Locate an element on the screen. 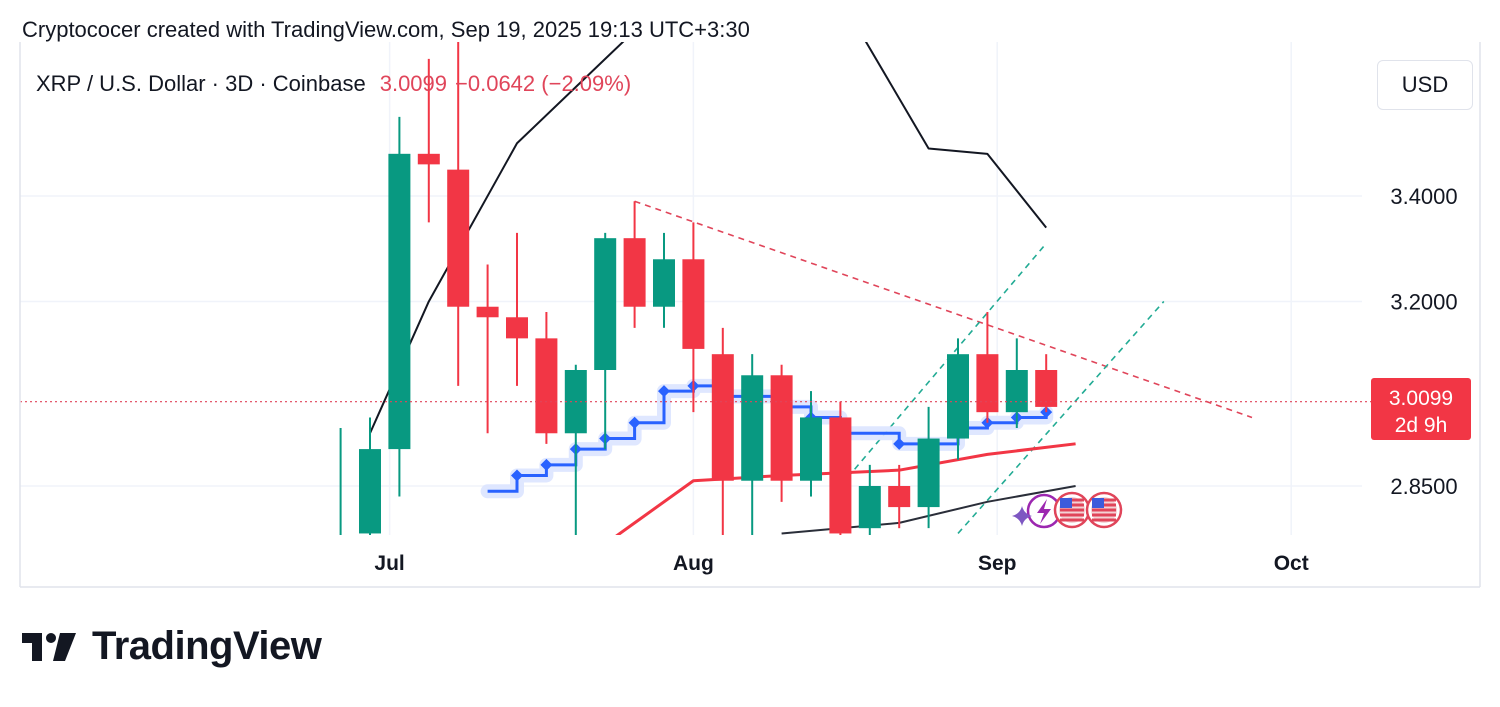  symbol-price: 3.0099 is located at coordinates (413, 83).